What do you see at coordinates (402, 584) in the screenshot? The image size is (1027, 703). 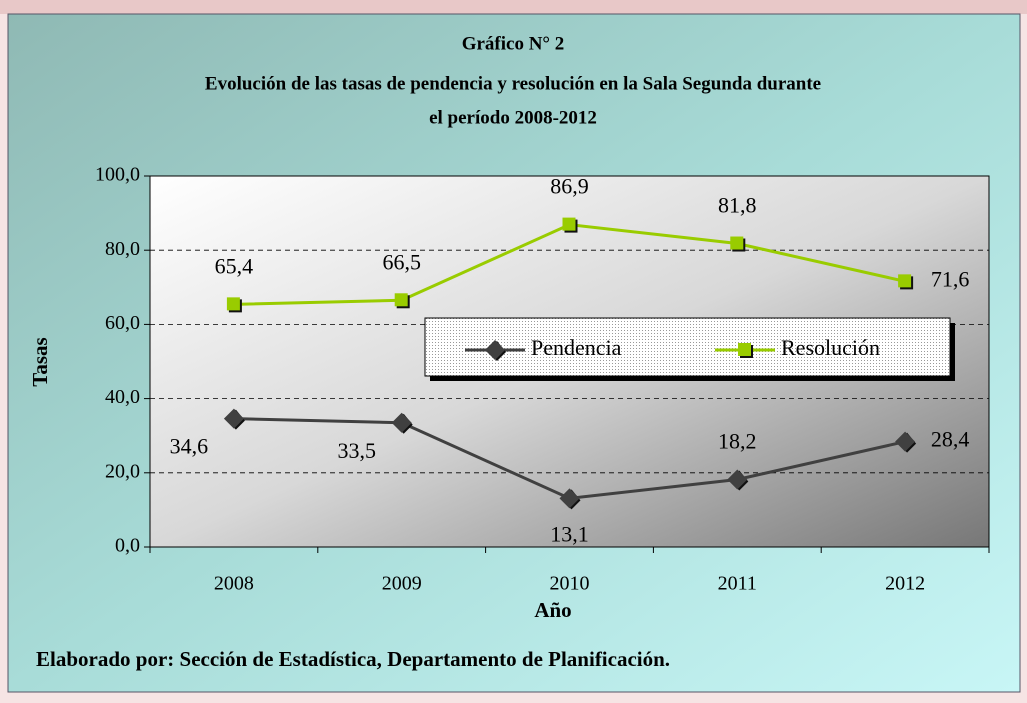 I see `x-tick-label: 2009` at bounding box center [402, 584].